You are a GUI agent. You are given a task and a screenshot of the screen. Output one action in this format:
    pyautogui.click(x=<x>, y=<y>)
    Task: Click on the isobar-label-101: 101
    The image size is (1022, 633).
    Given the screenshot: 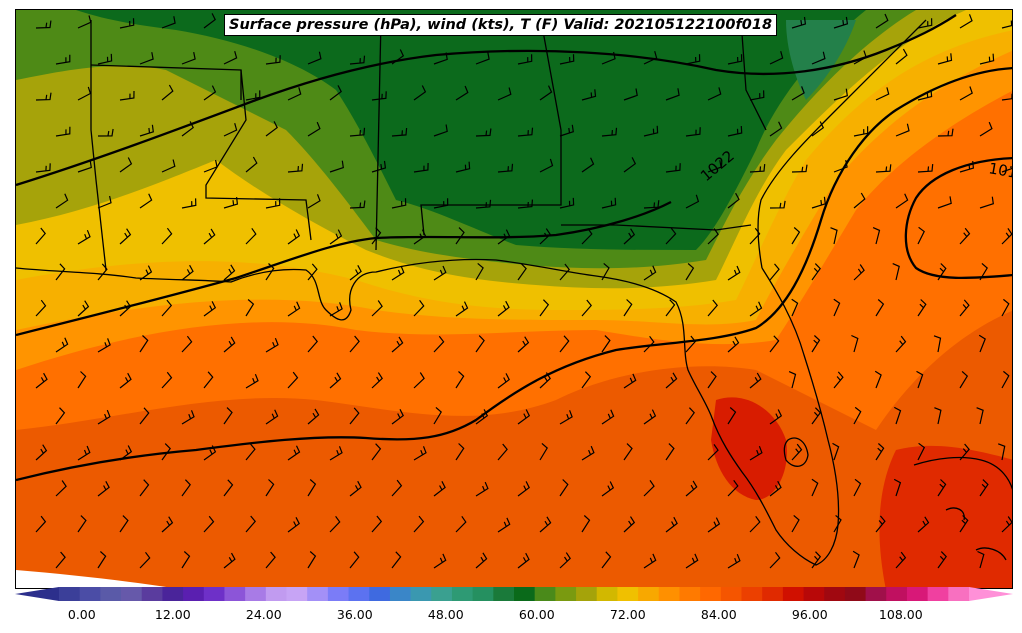 What is the action you would take?
    pyautogui.click(x=1000, y=170)
    